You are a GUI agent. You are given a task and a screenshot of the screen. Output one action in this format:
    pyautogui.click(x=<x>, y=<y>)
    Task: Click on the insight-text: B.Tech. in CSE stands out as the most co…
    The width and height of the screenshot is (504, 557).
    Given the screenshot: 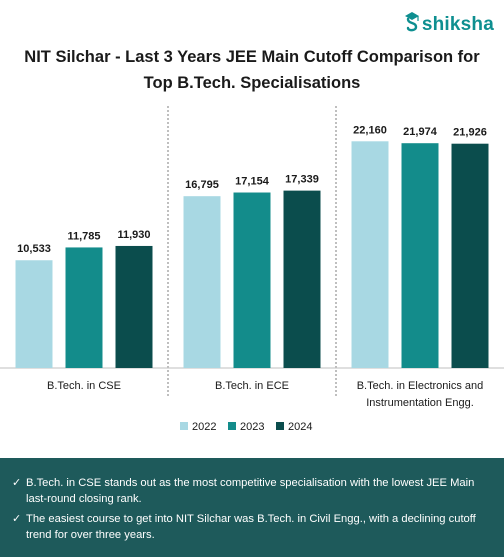 What is the action you would take?
    pyautogui.click(x=250, y=491)
    